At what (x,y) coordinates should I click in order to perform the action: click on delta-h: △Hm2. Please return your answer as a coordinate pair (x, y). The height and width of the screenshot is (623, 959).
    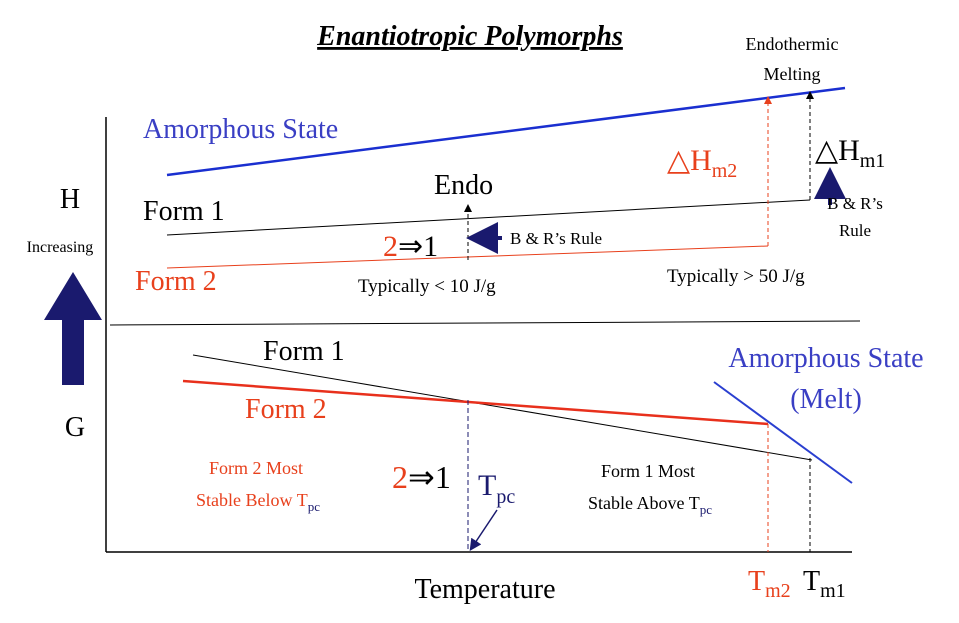
    Looking at the image, I should click on (702, 163).